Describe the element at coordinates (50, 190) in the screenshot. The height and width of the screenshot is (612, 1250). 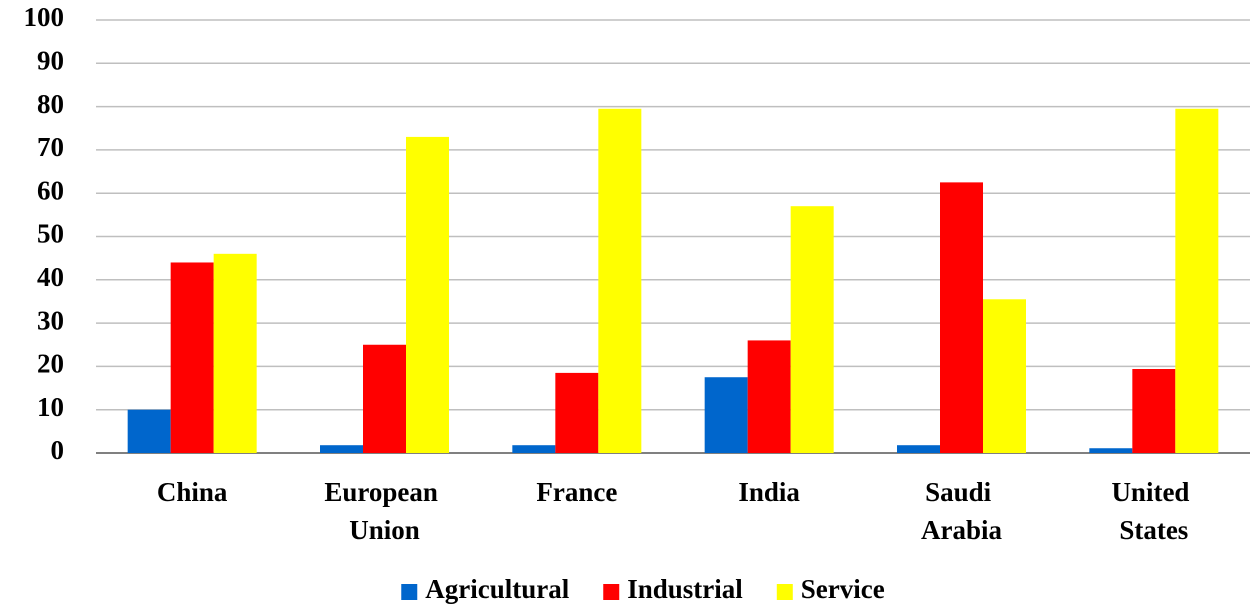
I see `y-tick-label: 60` at that location.